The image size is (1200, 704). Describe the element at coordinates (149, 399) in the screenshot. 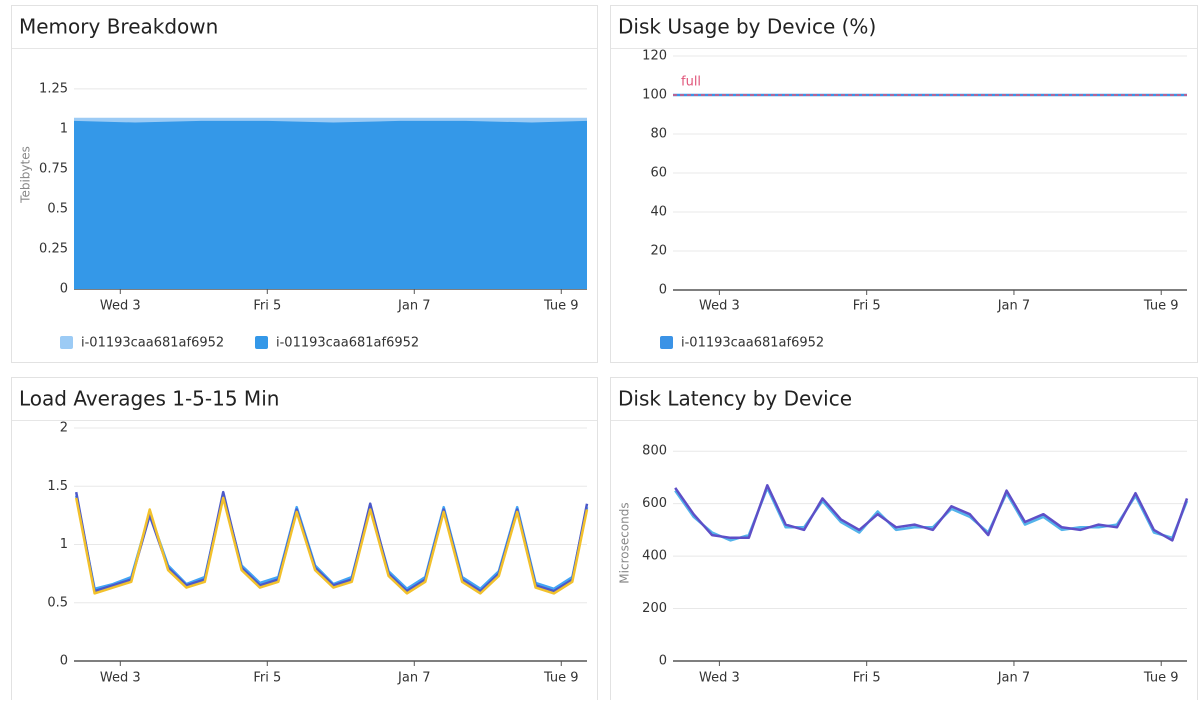

I see `panel-title: Load Averages 1-5-15 Min` at that location.